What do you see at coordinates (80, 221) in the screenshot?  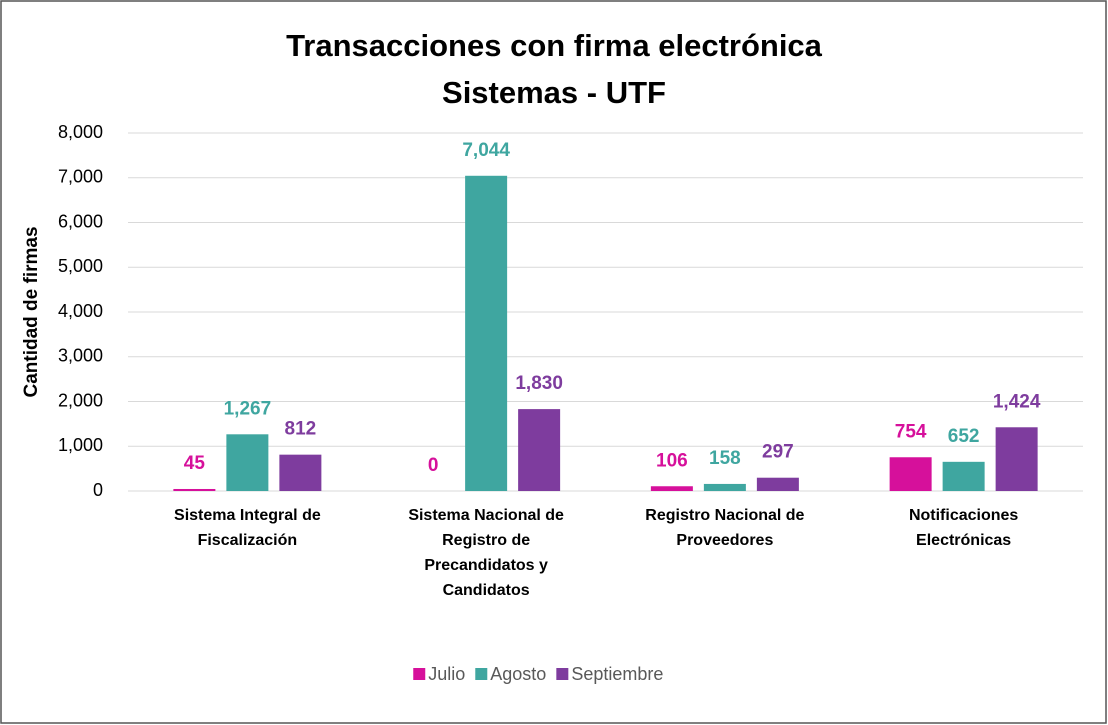 I see `y-tick-label: 6,000` at bounding box center [80, 221].